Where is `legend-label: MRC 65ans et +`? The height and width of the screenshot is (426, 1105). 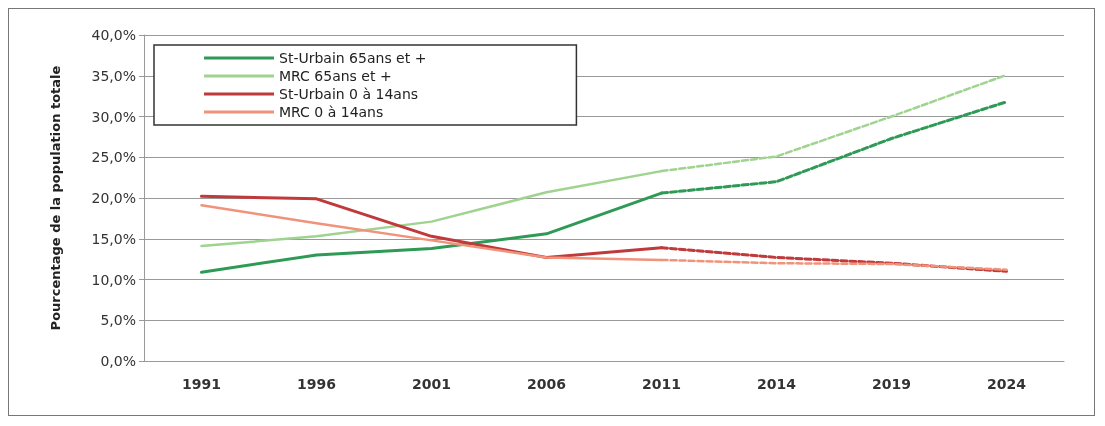 legend-label: MRC 65ans et + is located at coordinates (335, 76).